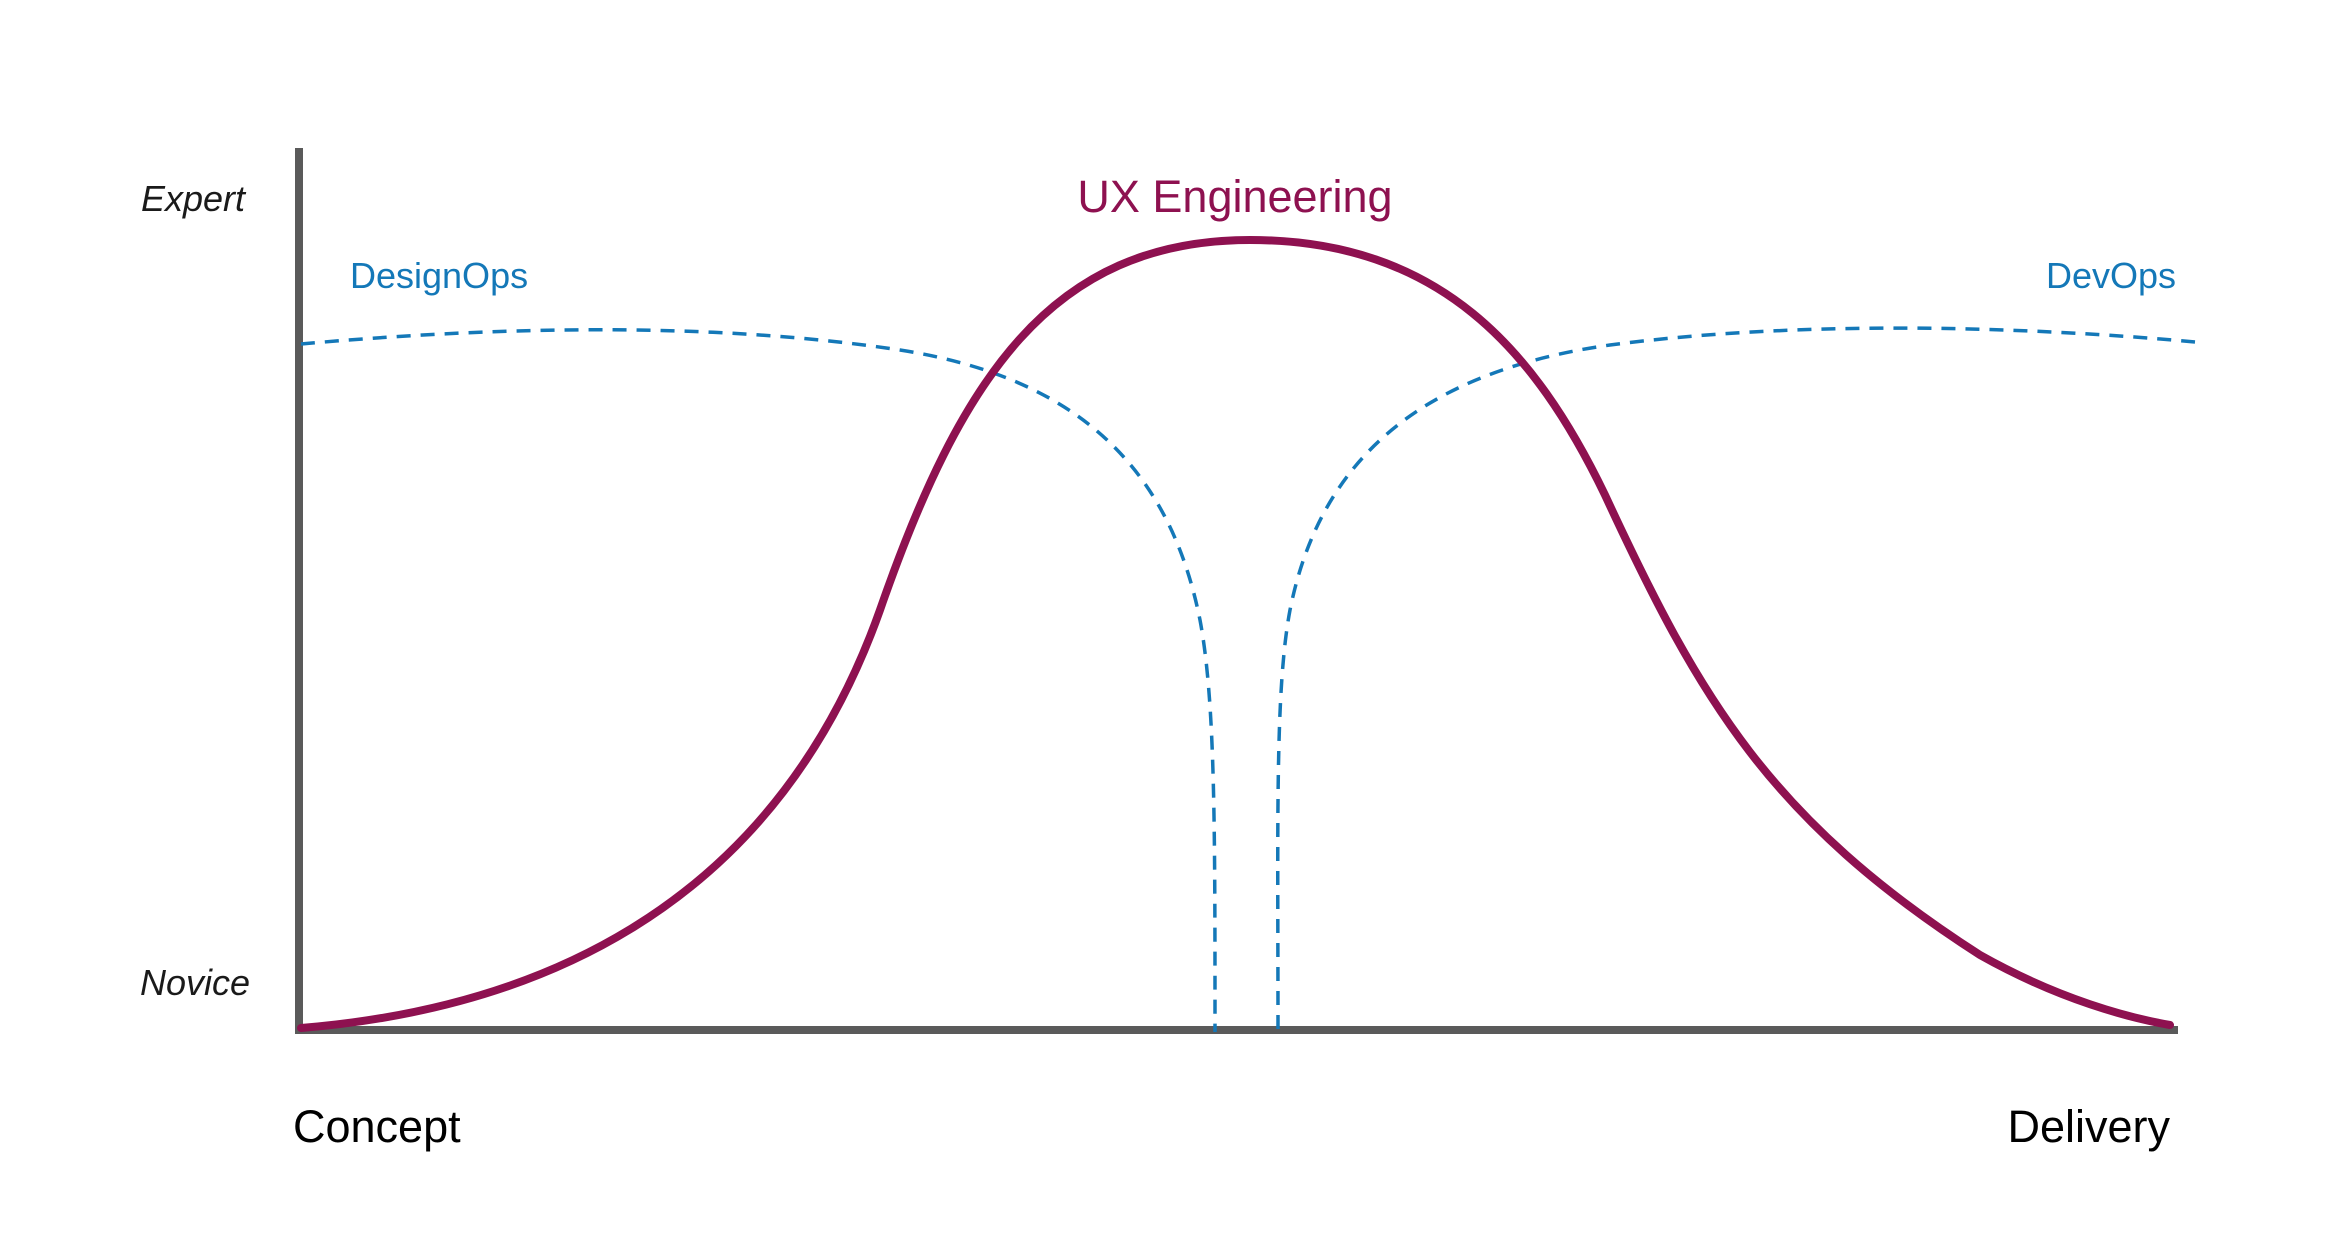  Describe the element at coordinates (439, 275) in the screenshot. I see `designops-label: DesignOps` at that location.